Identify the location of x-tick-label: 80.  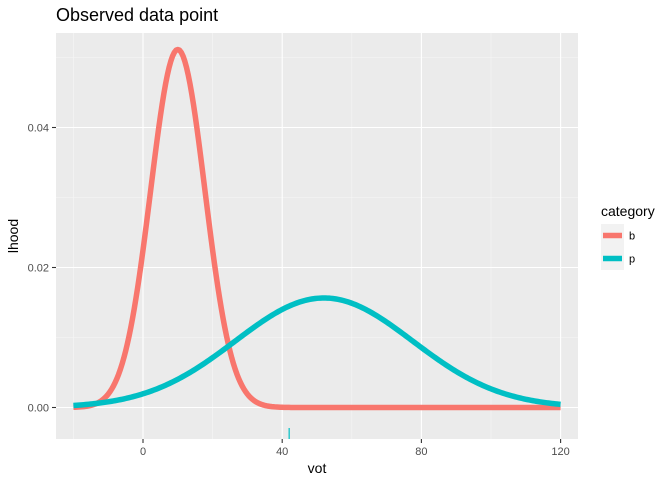
(421, 452).